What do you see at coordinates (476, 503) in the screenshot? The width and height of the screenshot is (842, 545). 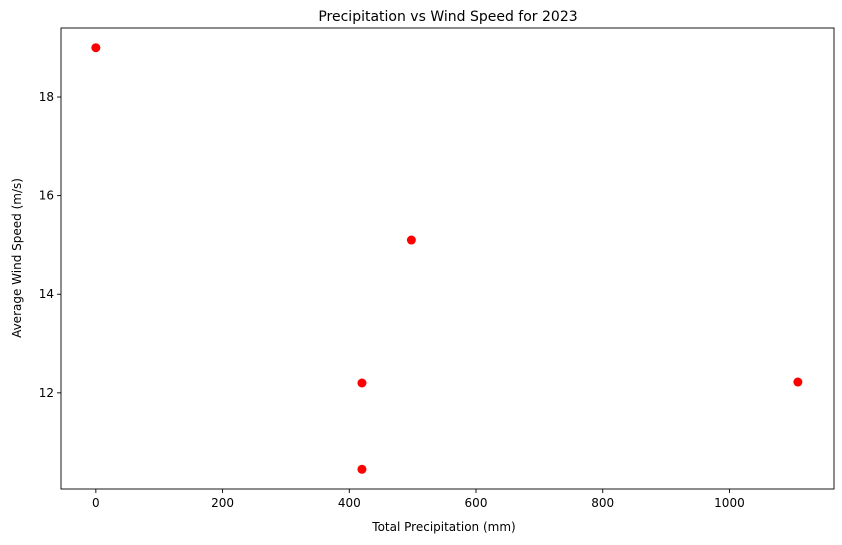 I see `x-tick-label: 600` at bounding box center [476, 503].